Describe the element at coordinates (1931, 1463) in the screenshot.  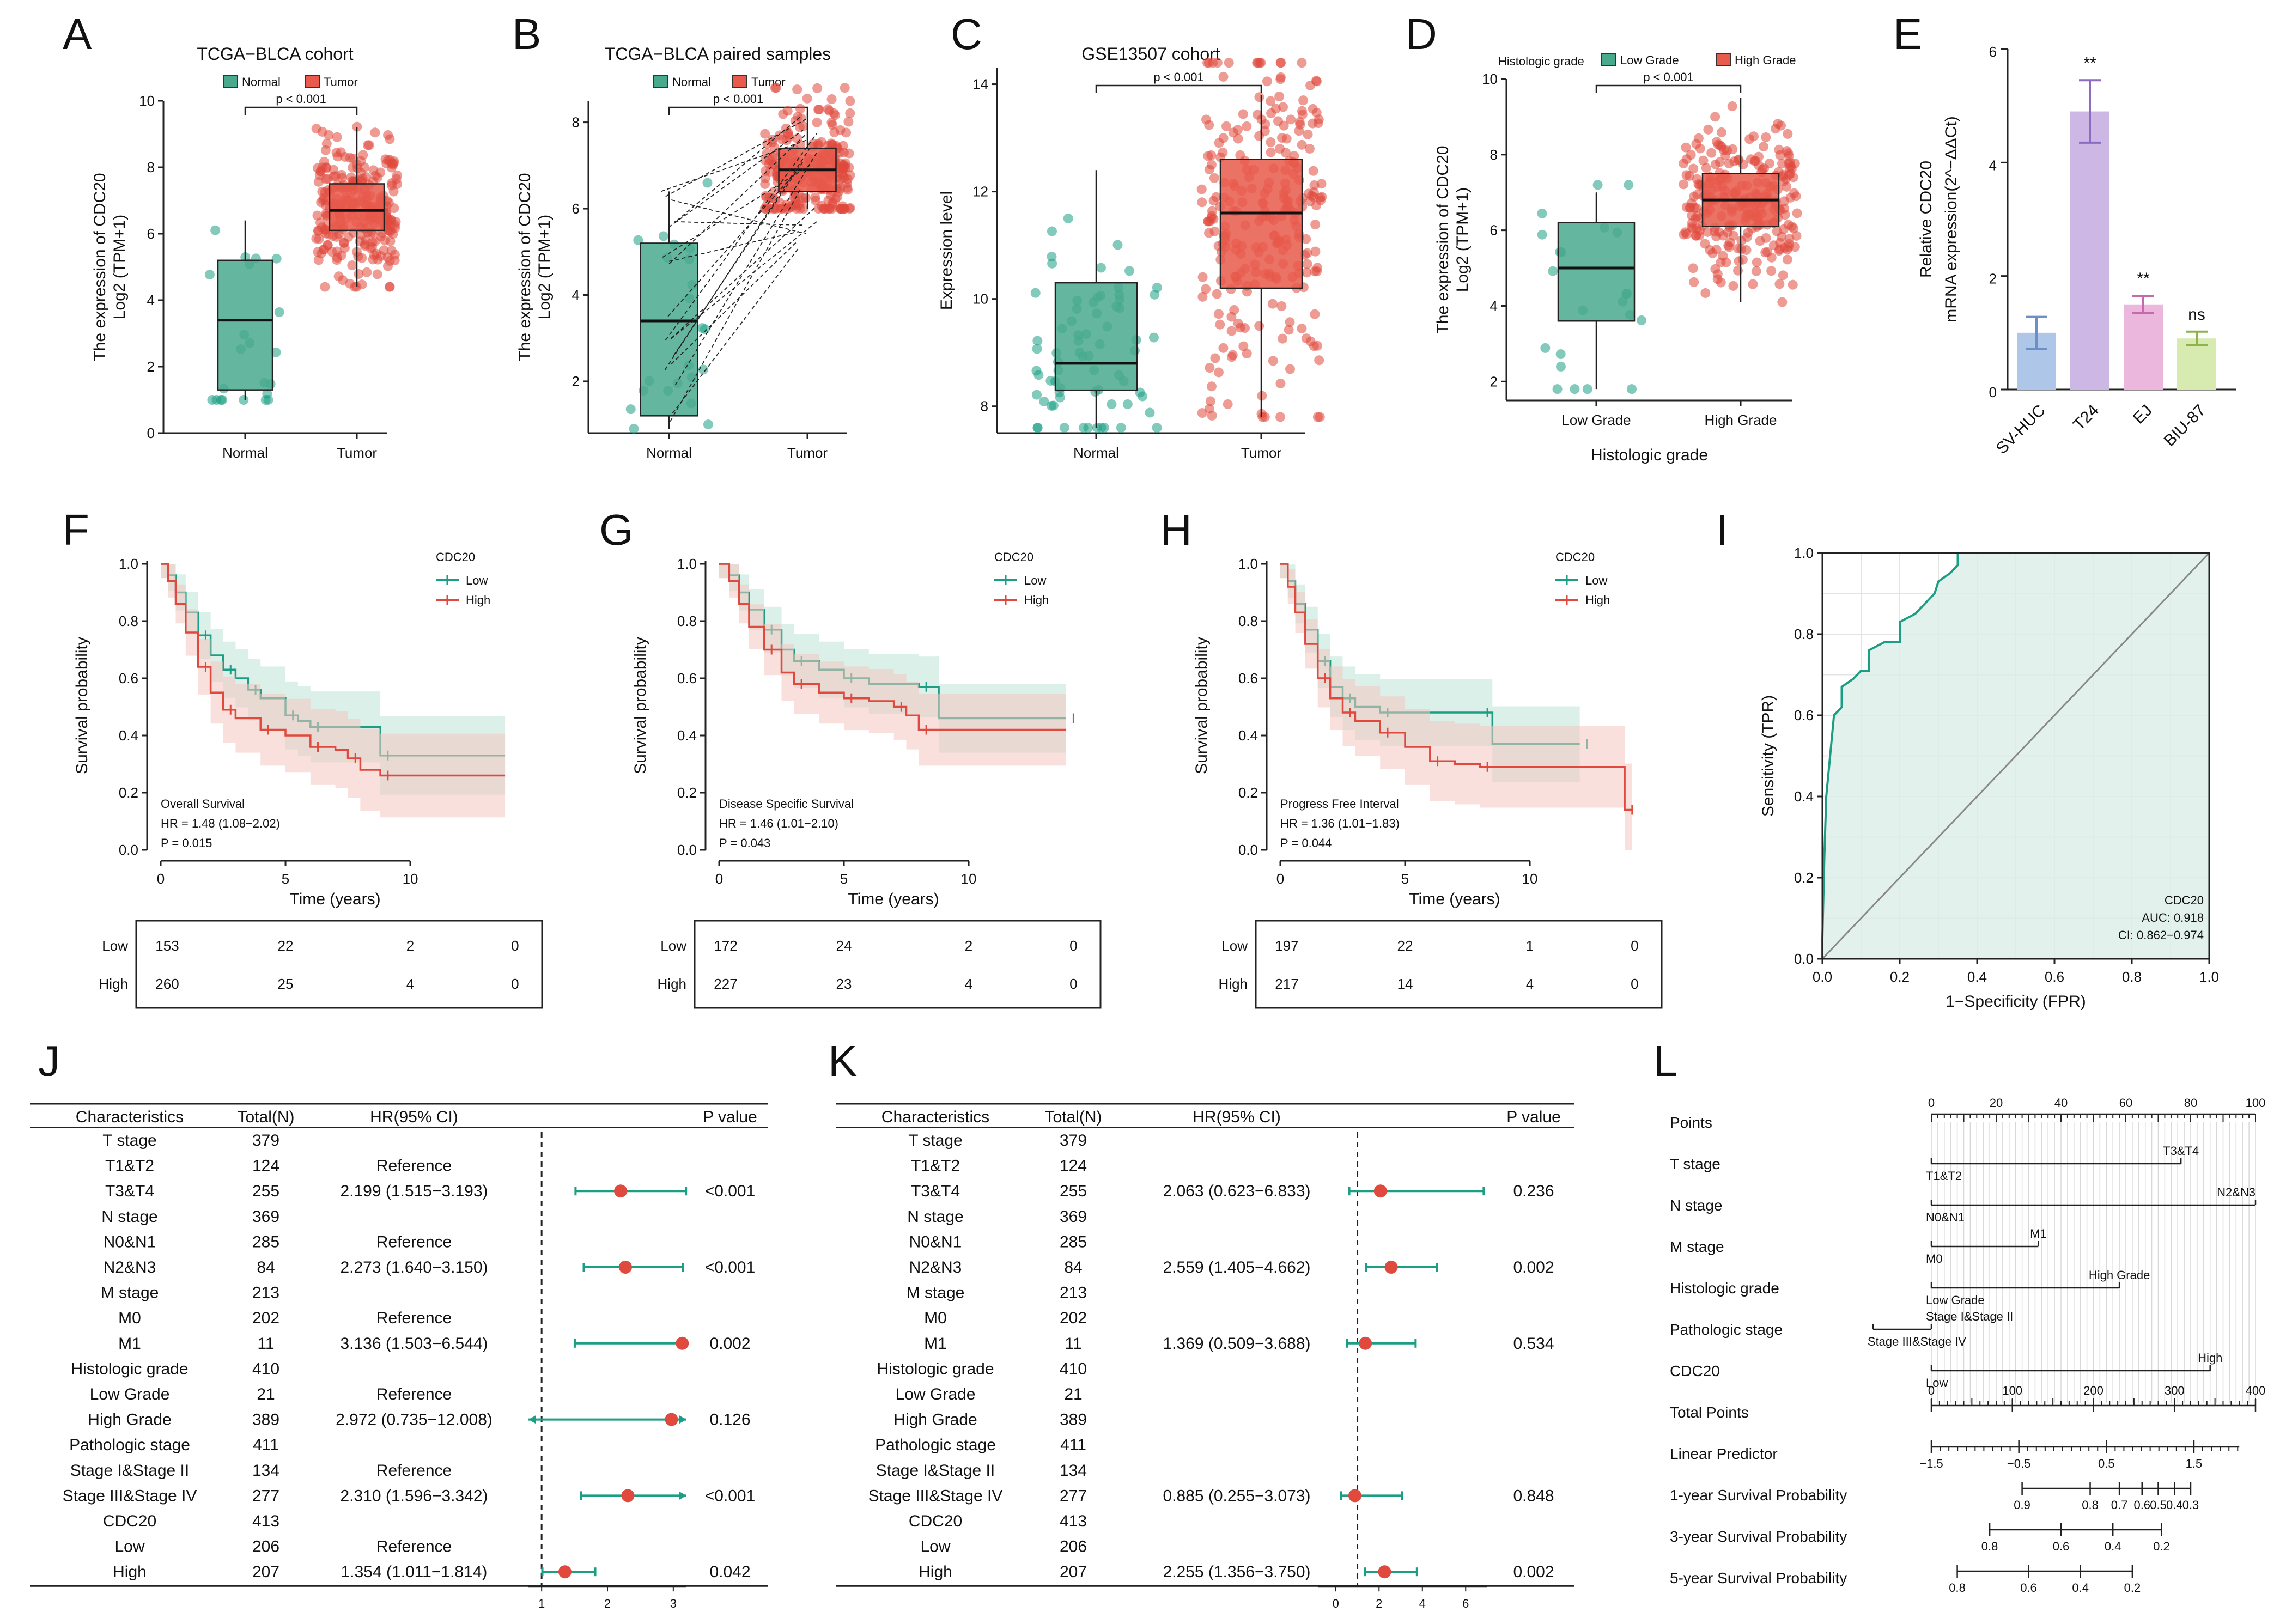
I see `scale-tick-label: −1.5` at that location.